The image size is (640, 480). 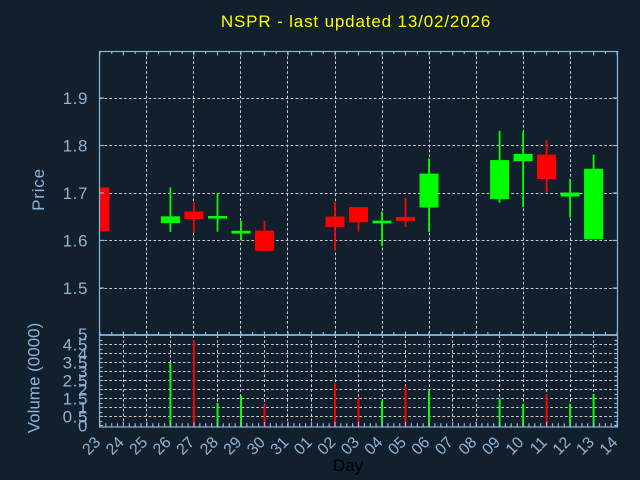 I want to click on svg-text: 3, so click(x=83, y=372).